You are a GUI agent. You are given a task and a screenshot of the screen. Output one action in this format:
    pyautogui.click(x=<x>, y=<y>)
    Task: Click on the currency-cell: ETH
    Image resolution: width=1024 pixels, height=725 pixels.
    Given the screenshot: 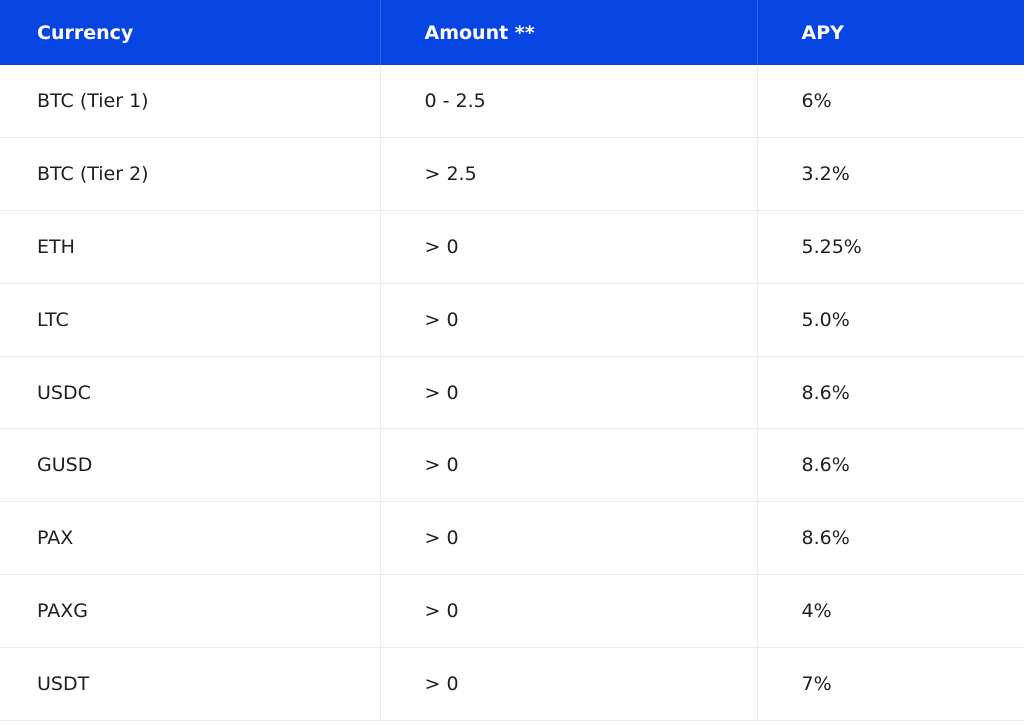 What is the action you would take?
    pyautogui.click(x=190, y=247)
    